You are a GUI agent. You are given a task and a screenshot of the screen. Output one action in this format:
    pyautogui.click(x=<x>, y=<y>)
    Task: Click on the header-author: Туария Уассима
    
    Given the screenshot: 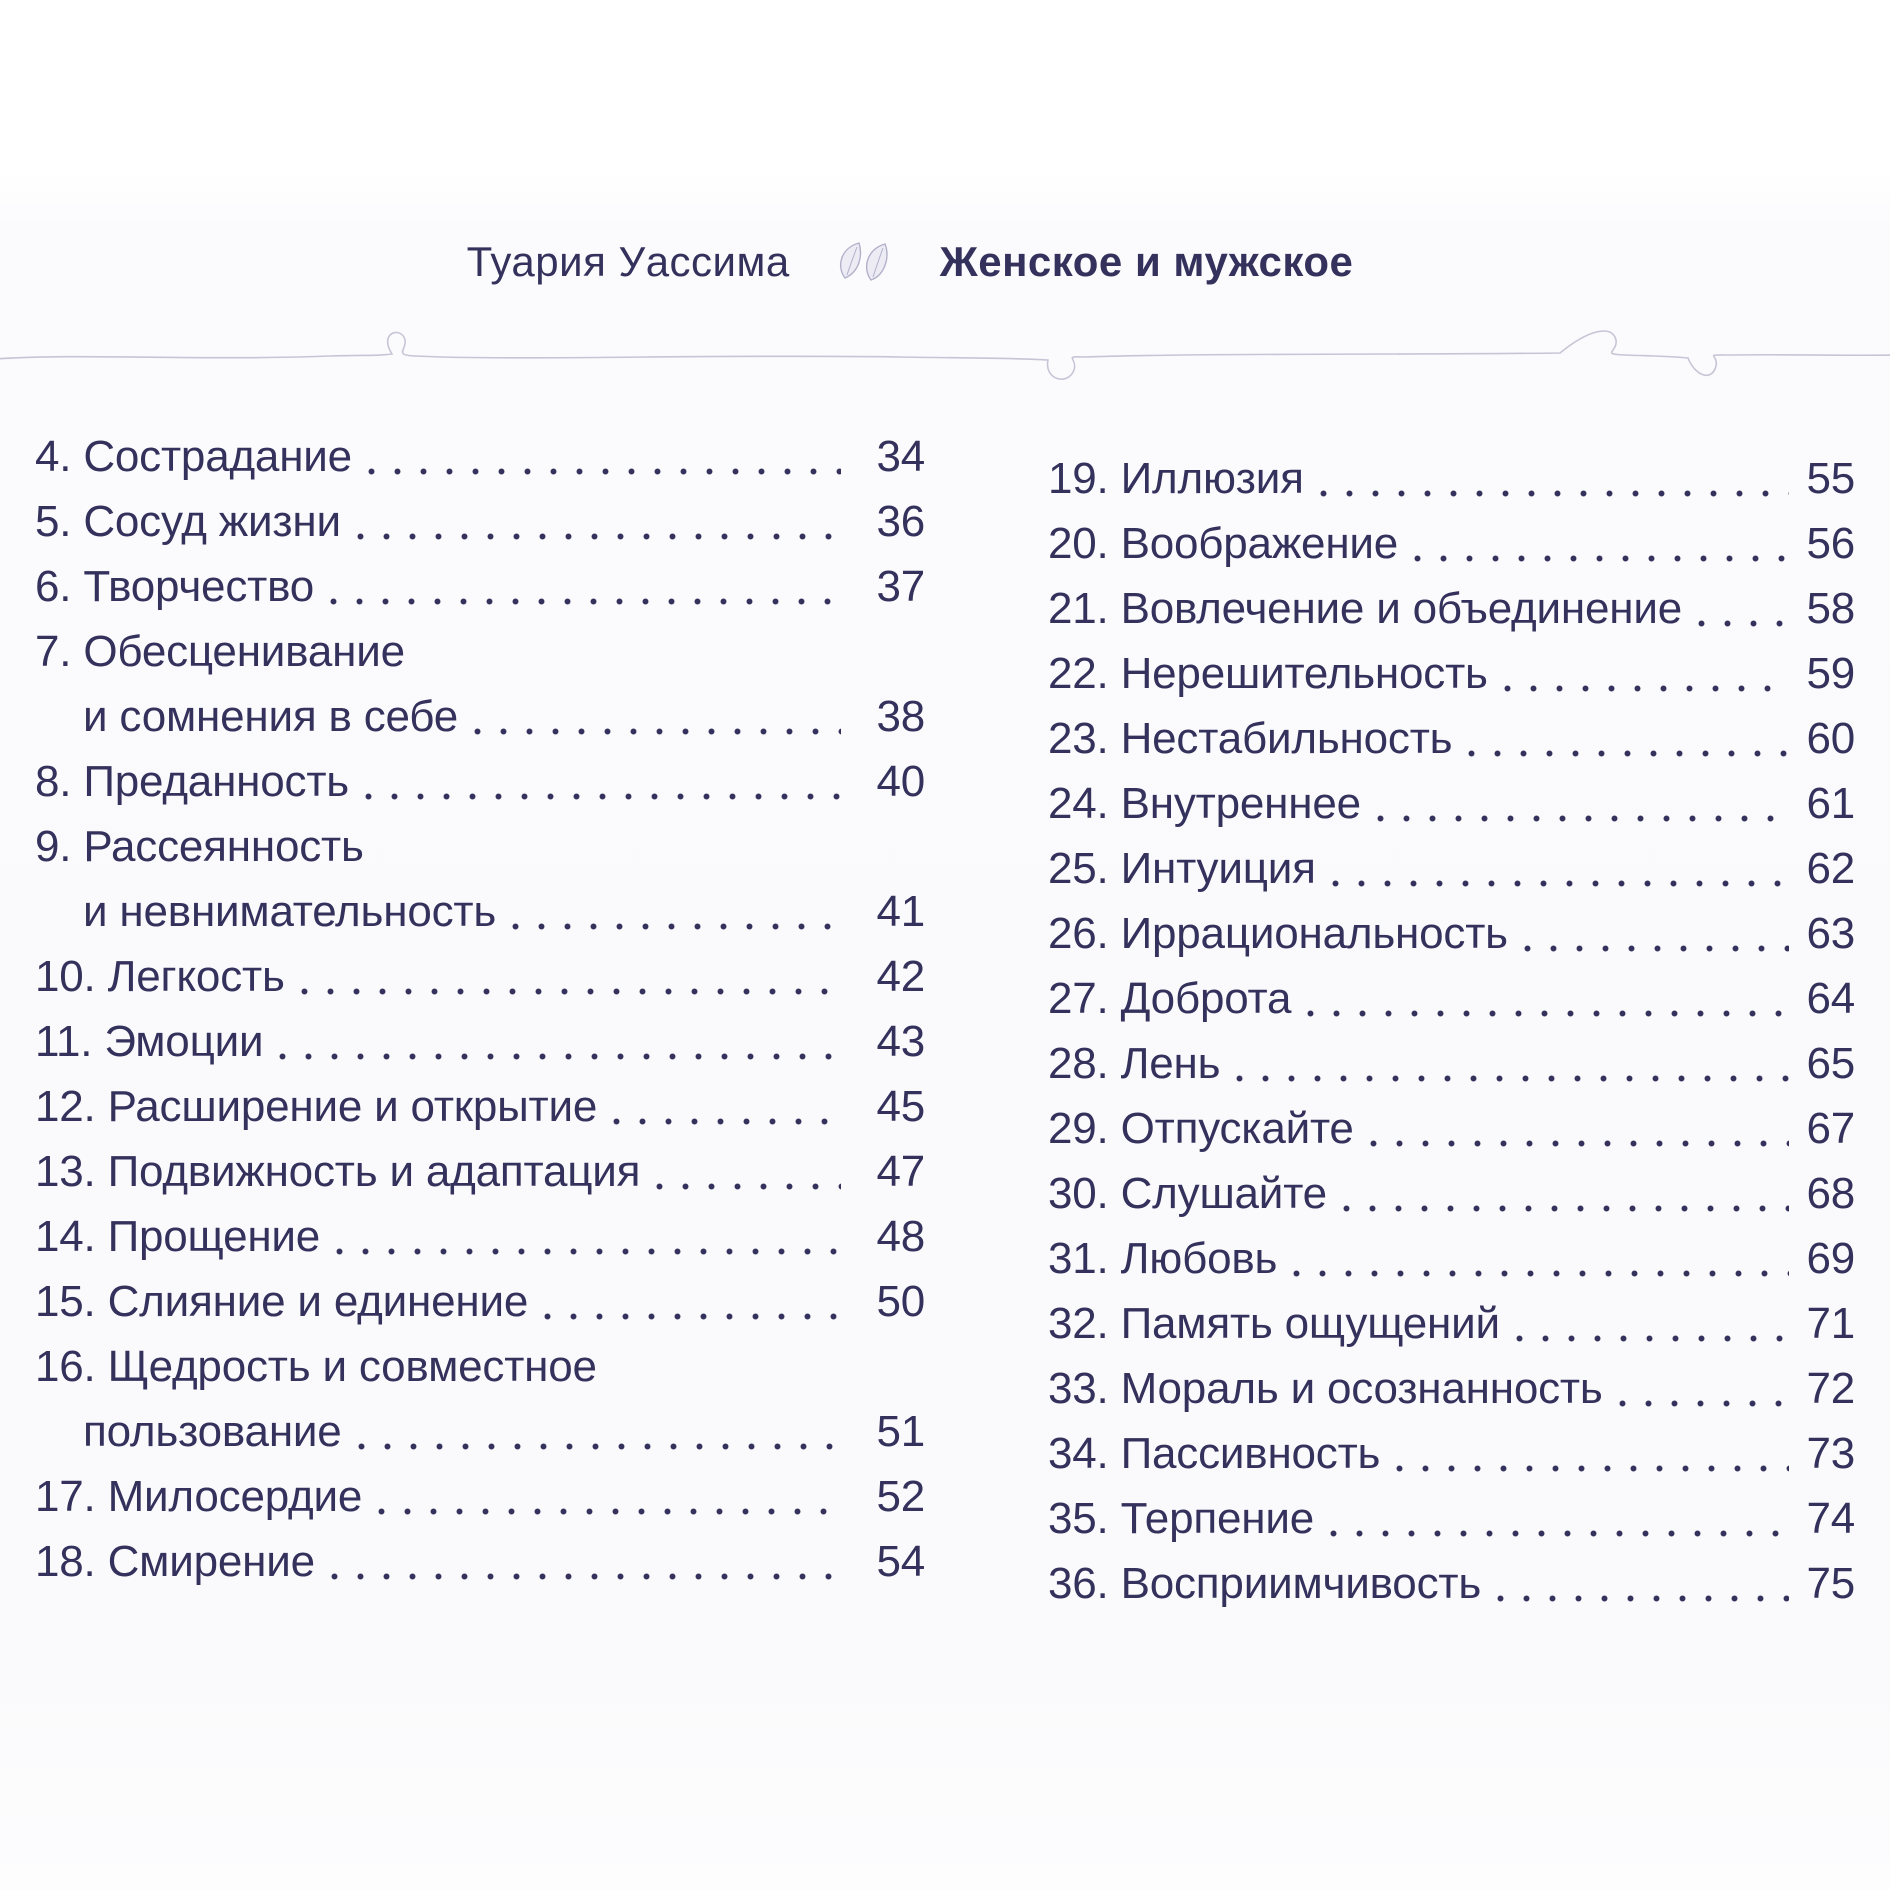 What is the action you would take?
    pyautogui.click(x=628, y=261)
    